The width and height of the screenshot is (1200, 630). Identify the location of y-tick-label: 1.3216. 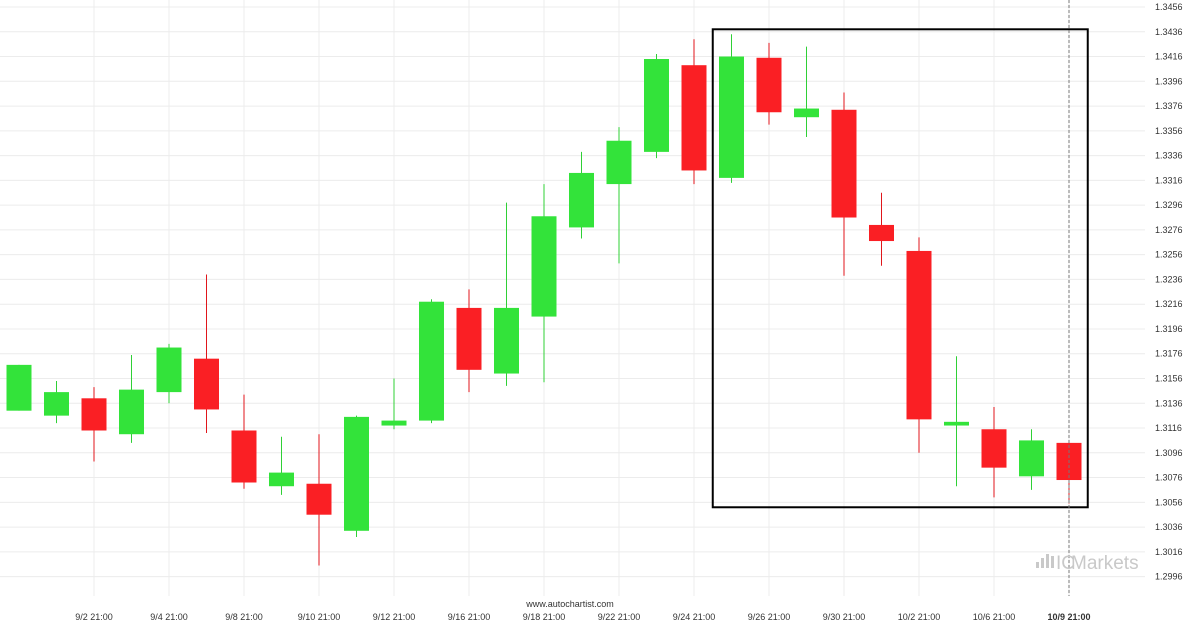
(1169, 304).